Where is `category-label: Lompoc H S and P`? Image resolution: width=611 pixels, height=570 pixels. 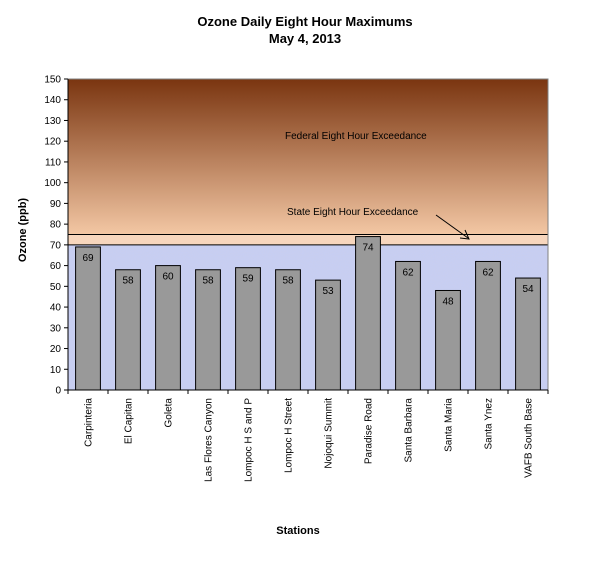
category-label: Lompoc H S and P is located at coordinates (249, 440).